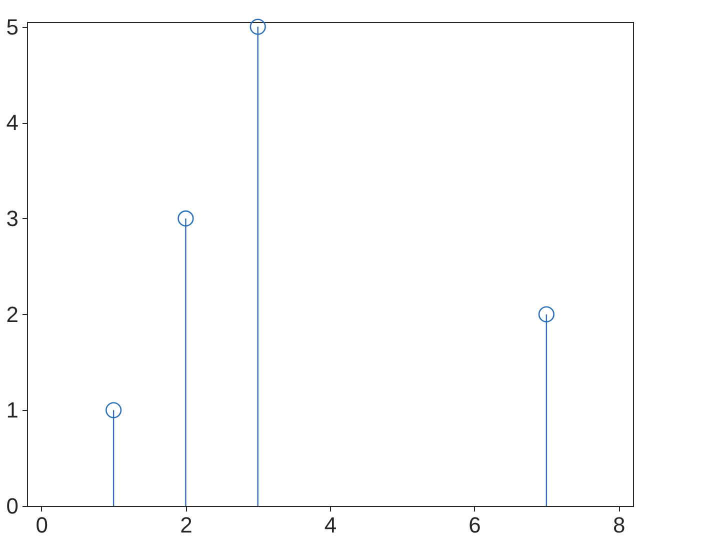  I want to click on y-tick-label: 3, so click(12, 218).